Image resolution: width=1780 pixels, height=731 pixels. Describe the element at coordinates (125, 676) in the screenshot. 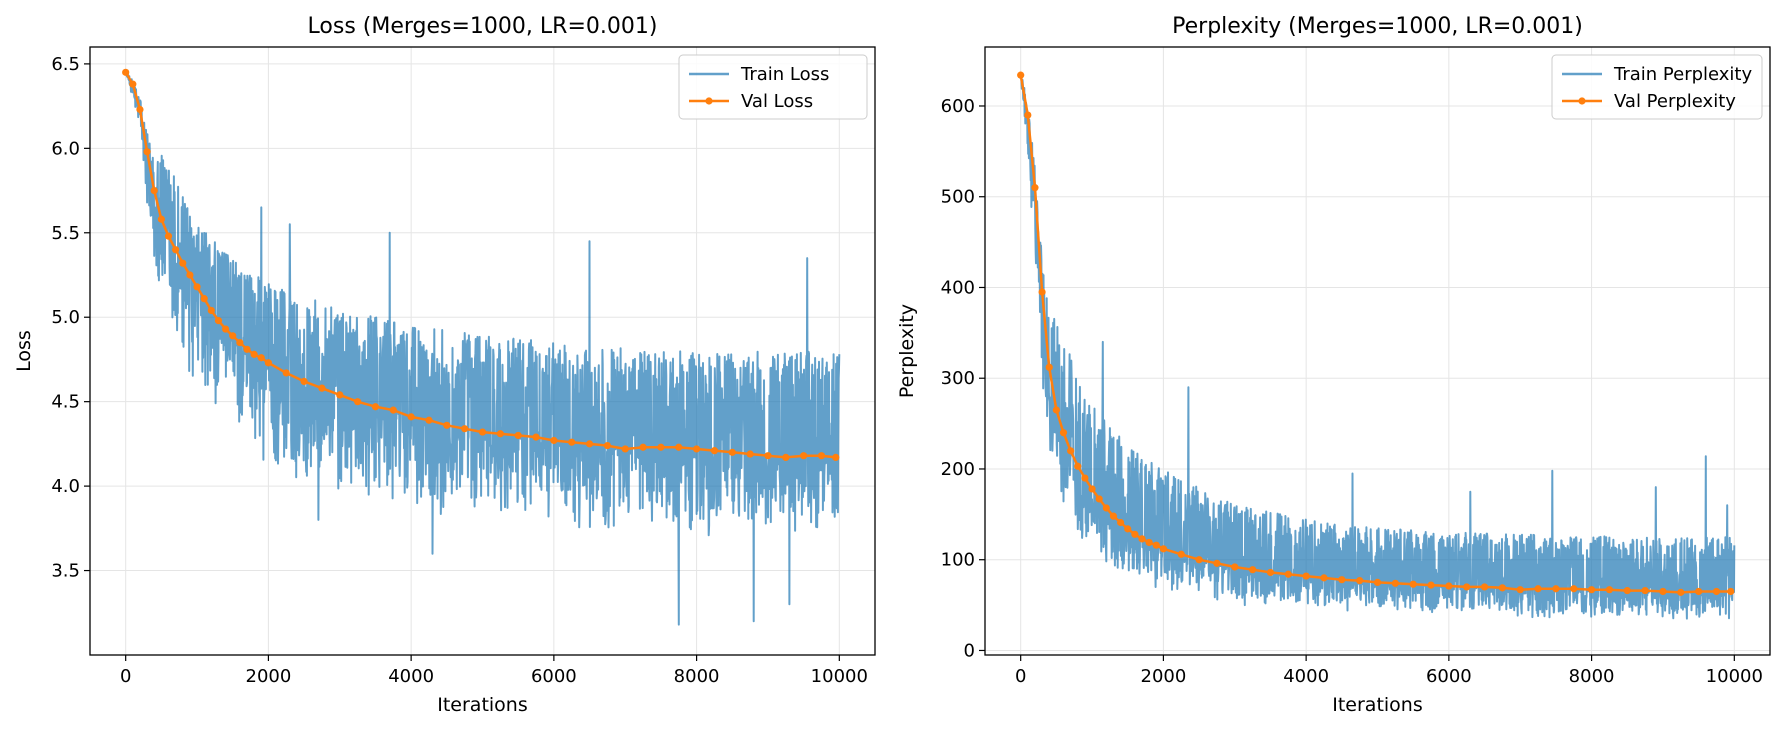

I see `loss-x-tick-label: 0` at that location.